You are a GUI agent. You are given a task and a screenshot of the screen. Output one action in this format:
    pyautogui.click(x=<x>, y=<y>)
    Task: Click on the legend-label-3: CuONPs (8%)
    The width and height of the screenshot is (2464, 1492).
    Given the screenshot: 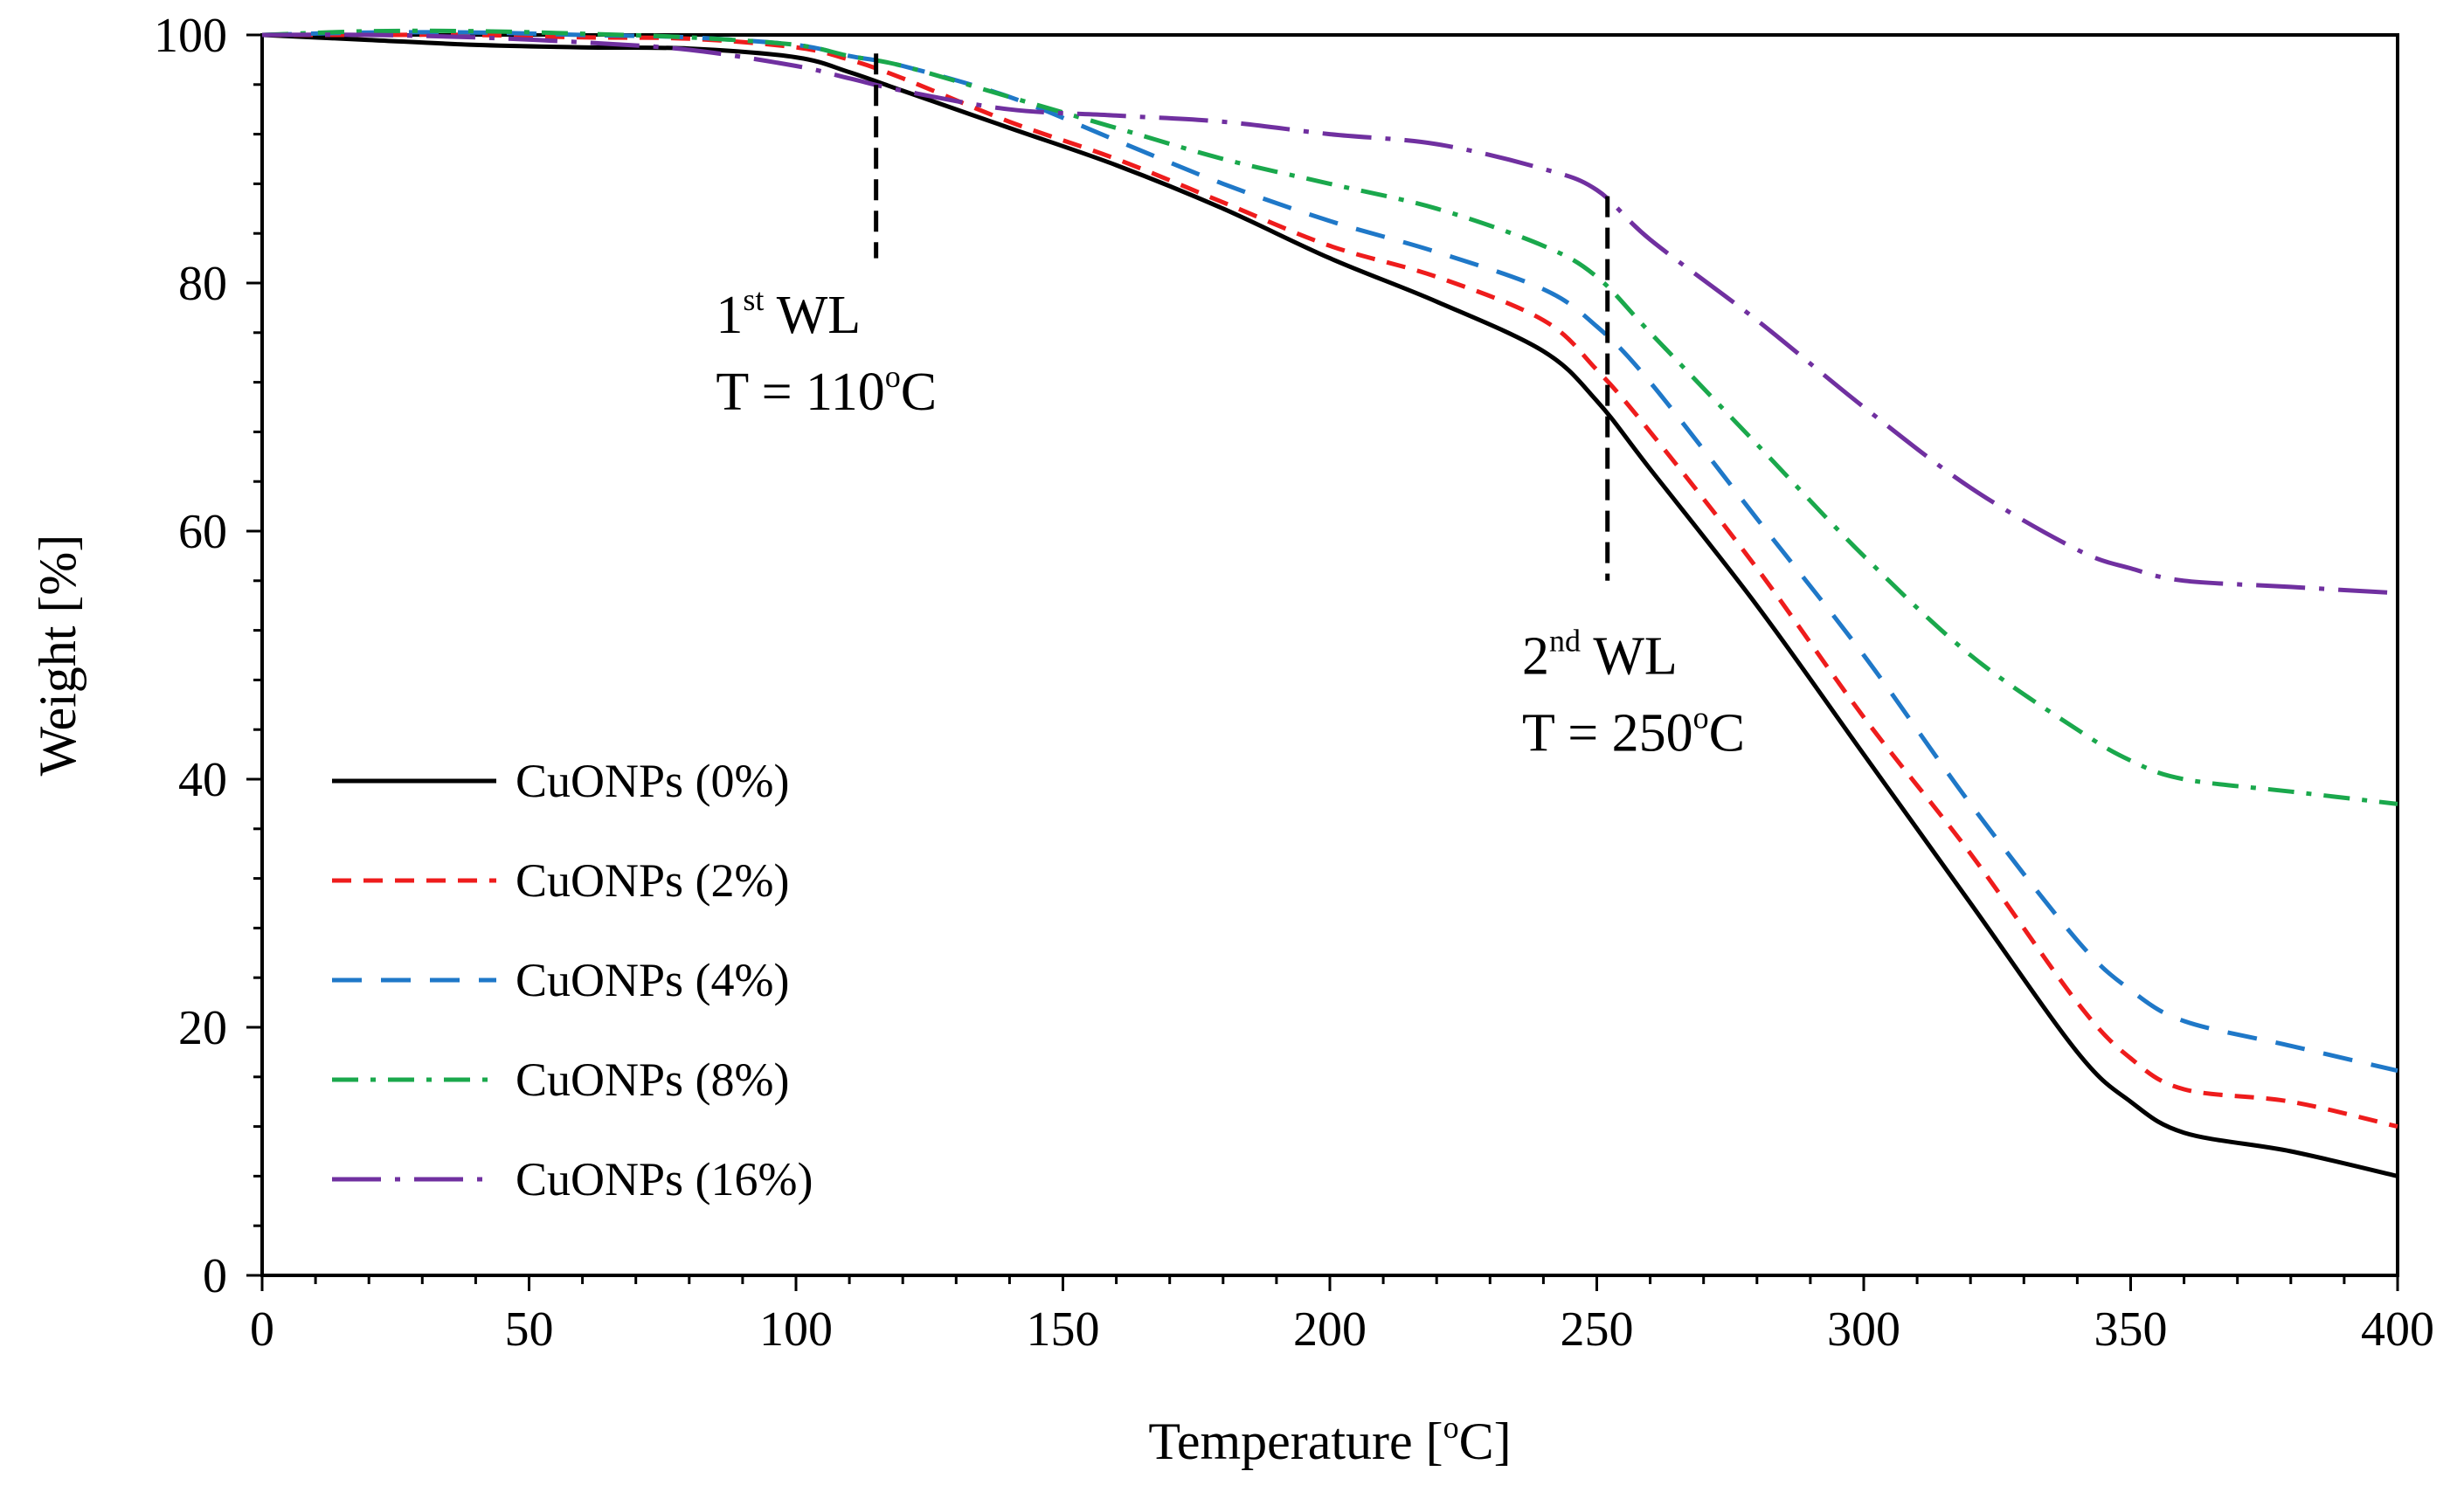 What is the action you would take?
    pyautogui.click(x=653, y=1079)
    